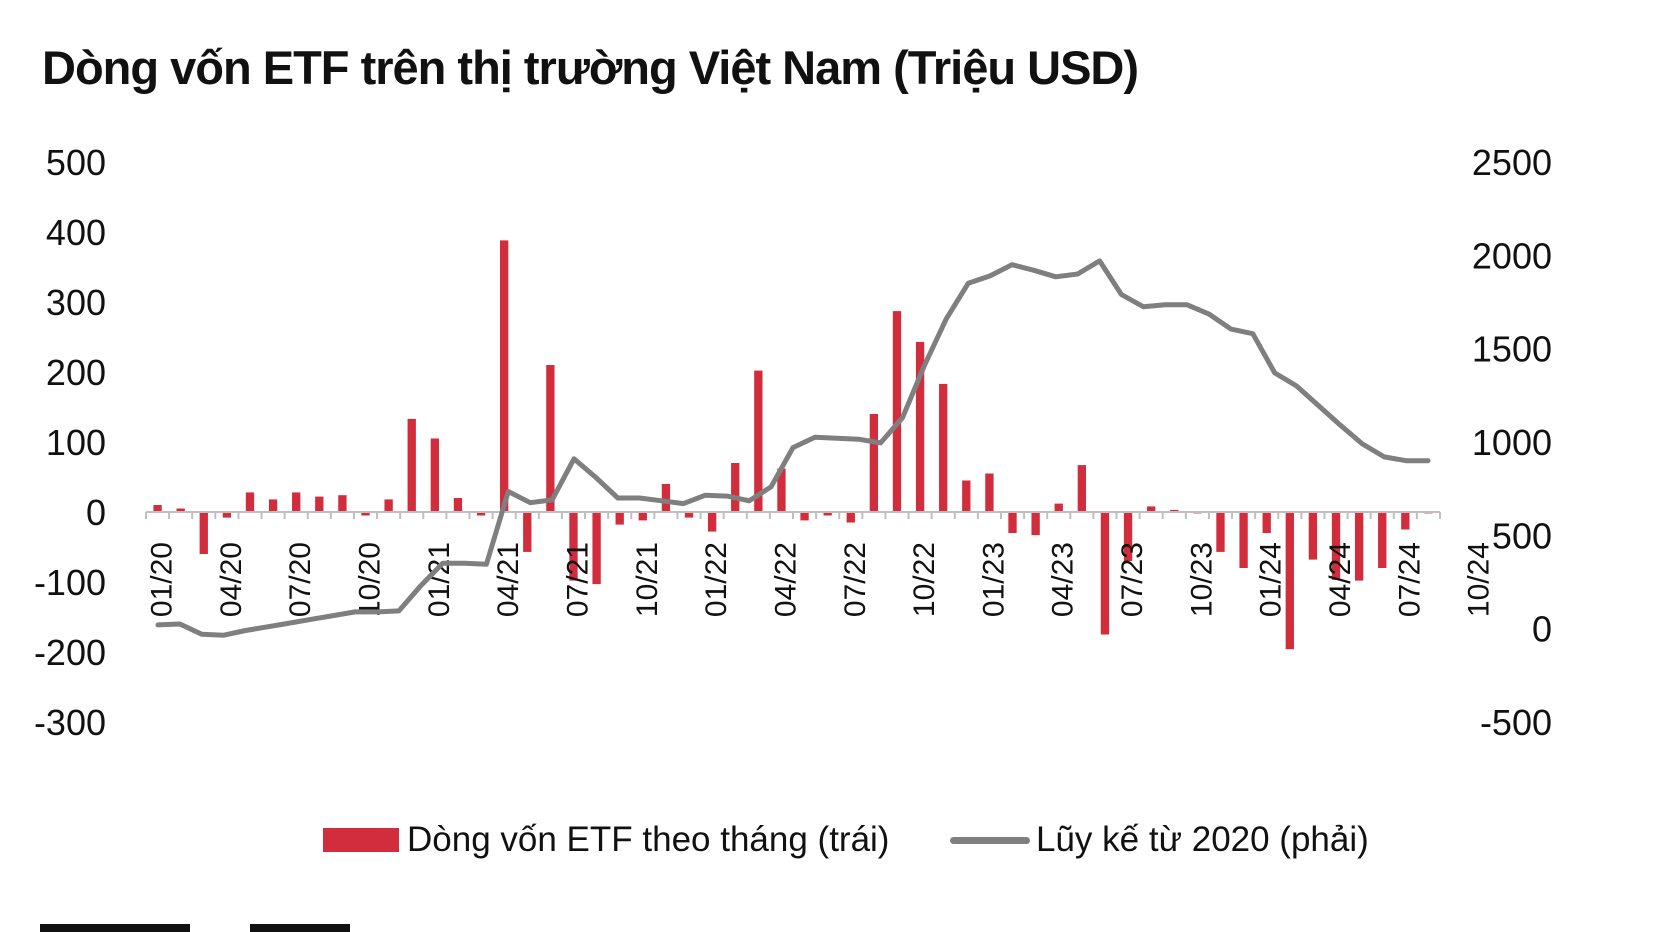 The height and width of the screenshot is (932, 1654). Describe the element at coordinates (1409, 579) in the screenshot. I see `x-tick-label: 07/24` at that location.